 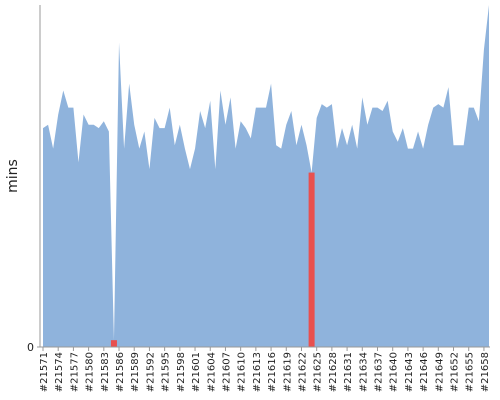 I want to click on x-tick-label: #21598, so click(x=181, y=372).